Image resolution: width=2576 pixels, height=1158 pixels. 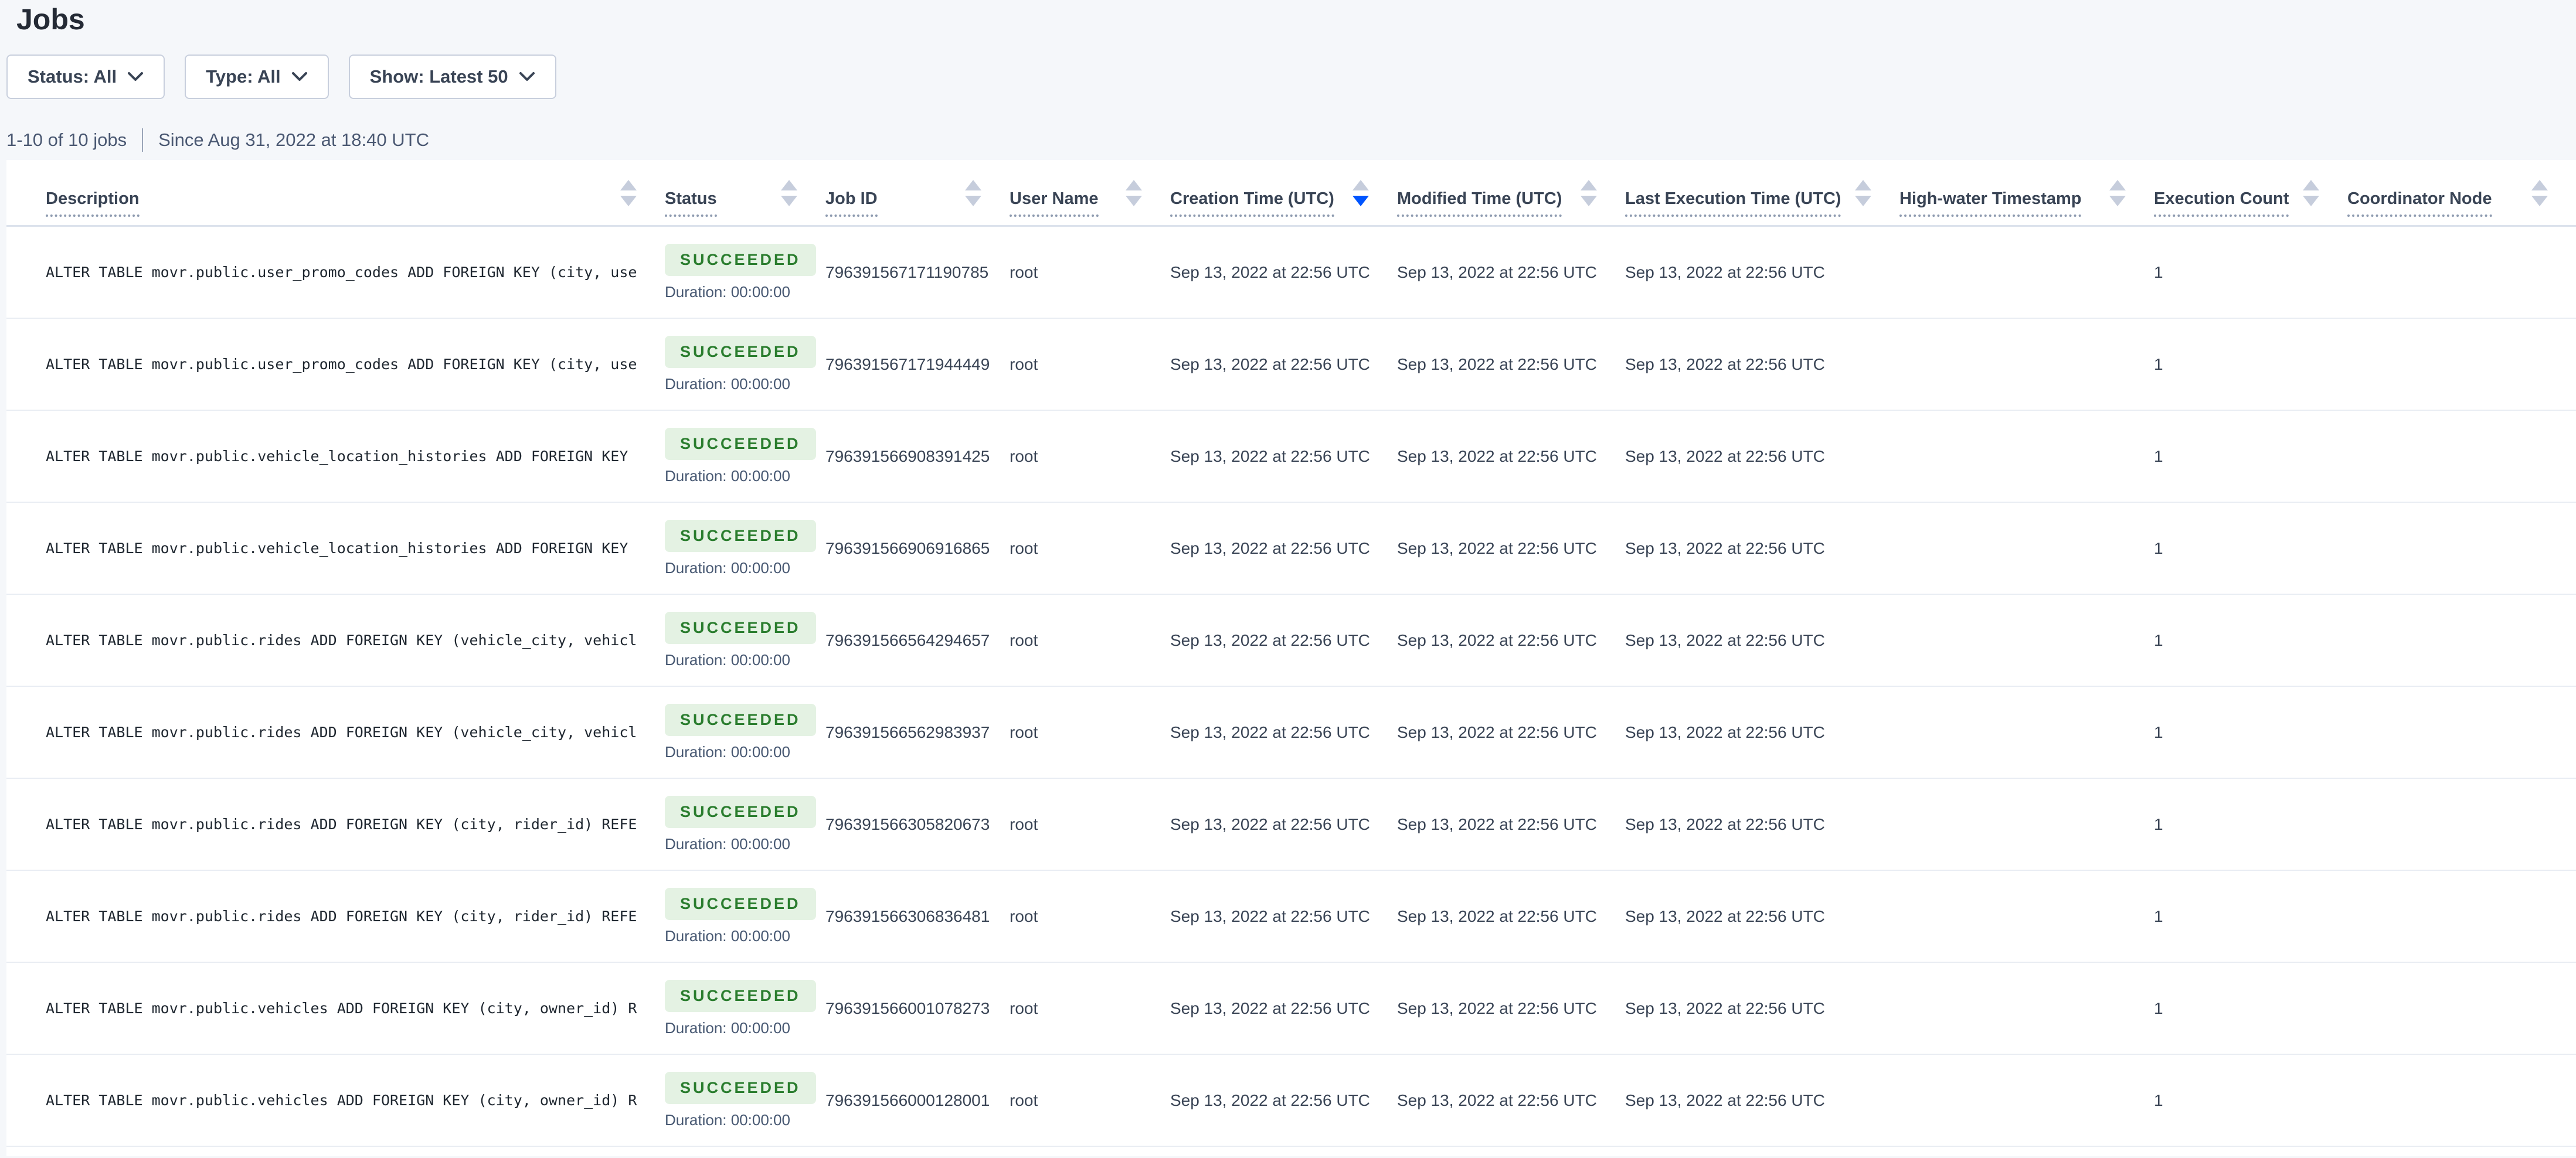 What do you see at coordinates (1283, 198) in the screenshot?
I see `column-header-creation-time: Creation Time (UTC)` at bounding box center [1283, 198].